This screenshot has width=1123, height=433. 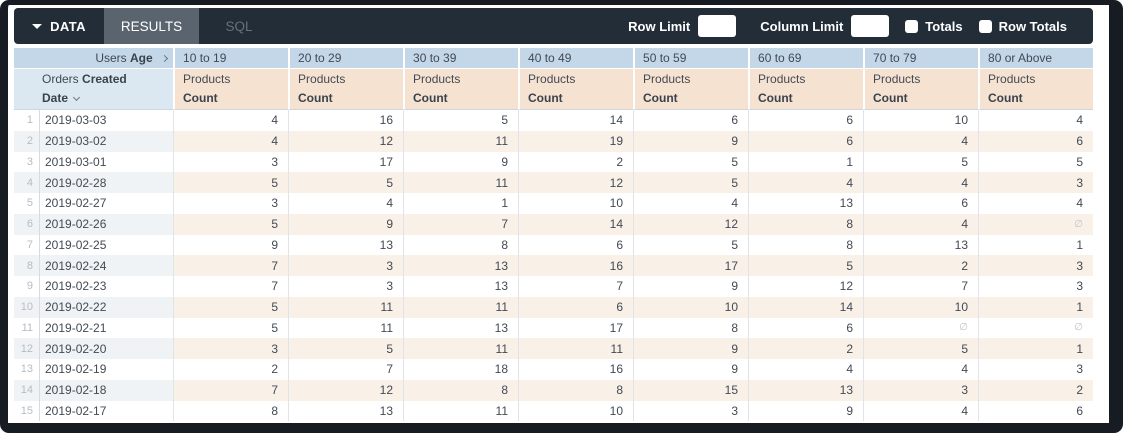 I want to click on tab-results: RESULTS, so click(x=151, y=26).